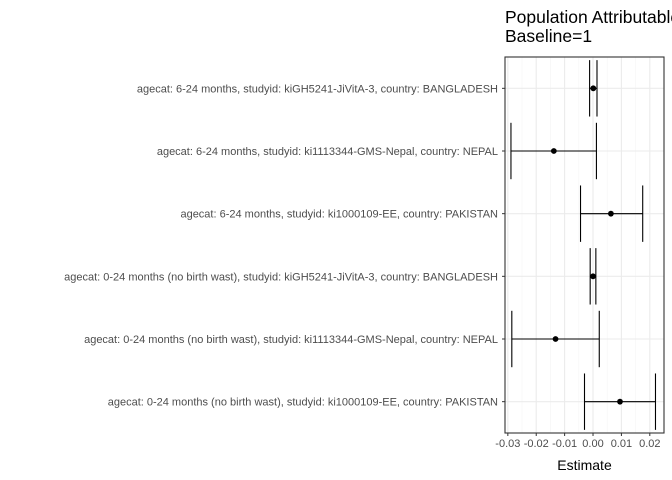 This screenshot has height=480, width=672. I want to click on x-axis-title: Estimate, so click(584, 465).